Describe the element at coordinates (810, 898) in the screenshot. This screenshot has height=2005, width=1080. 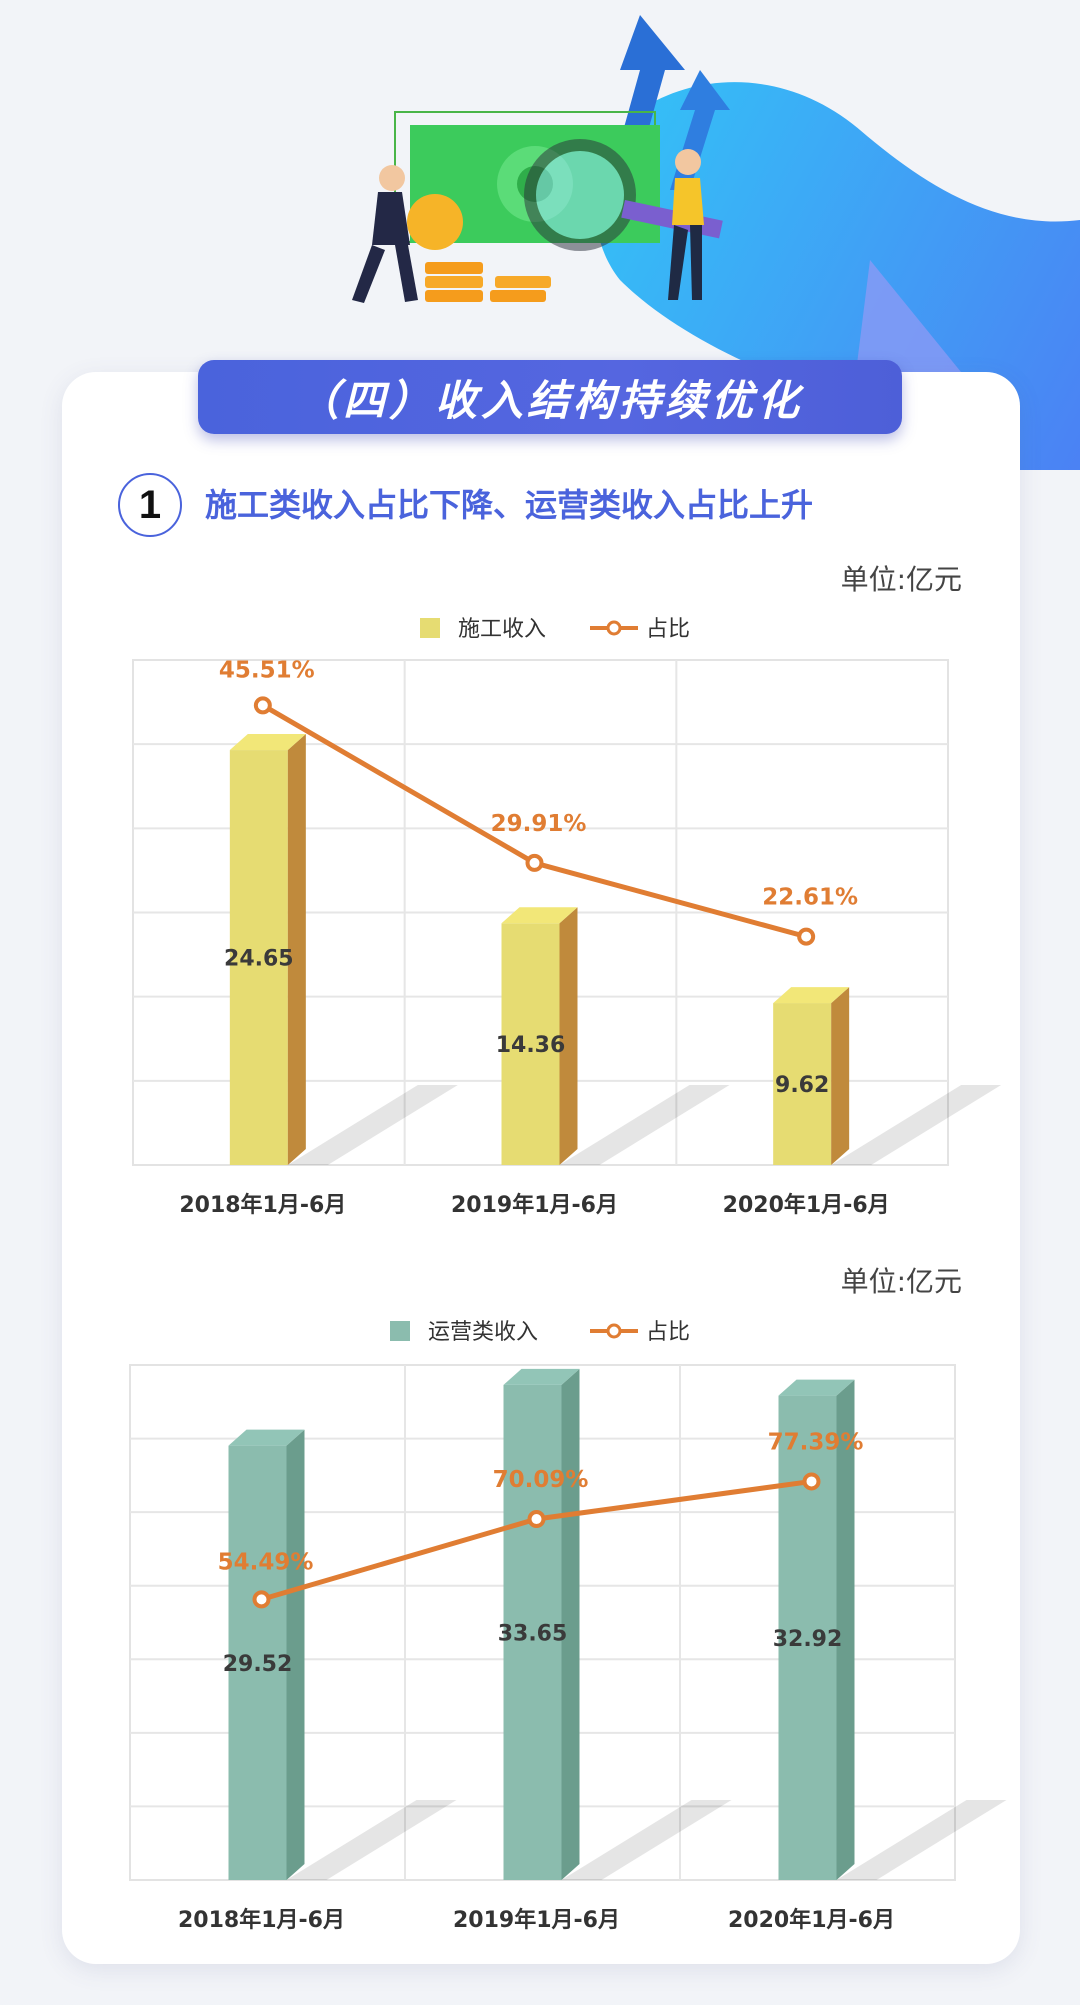
I see `ratio-label: 22.61%` at that location.